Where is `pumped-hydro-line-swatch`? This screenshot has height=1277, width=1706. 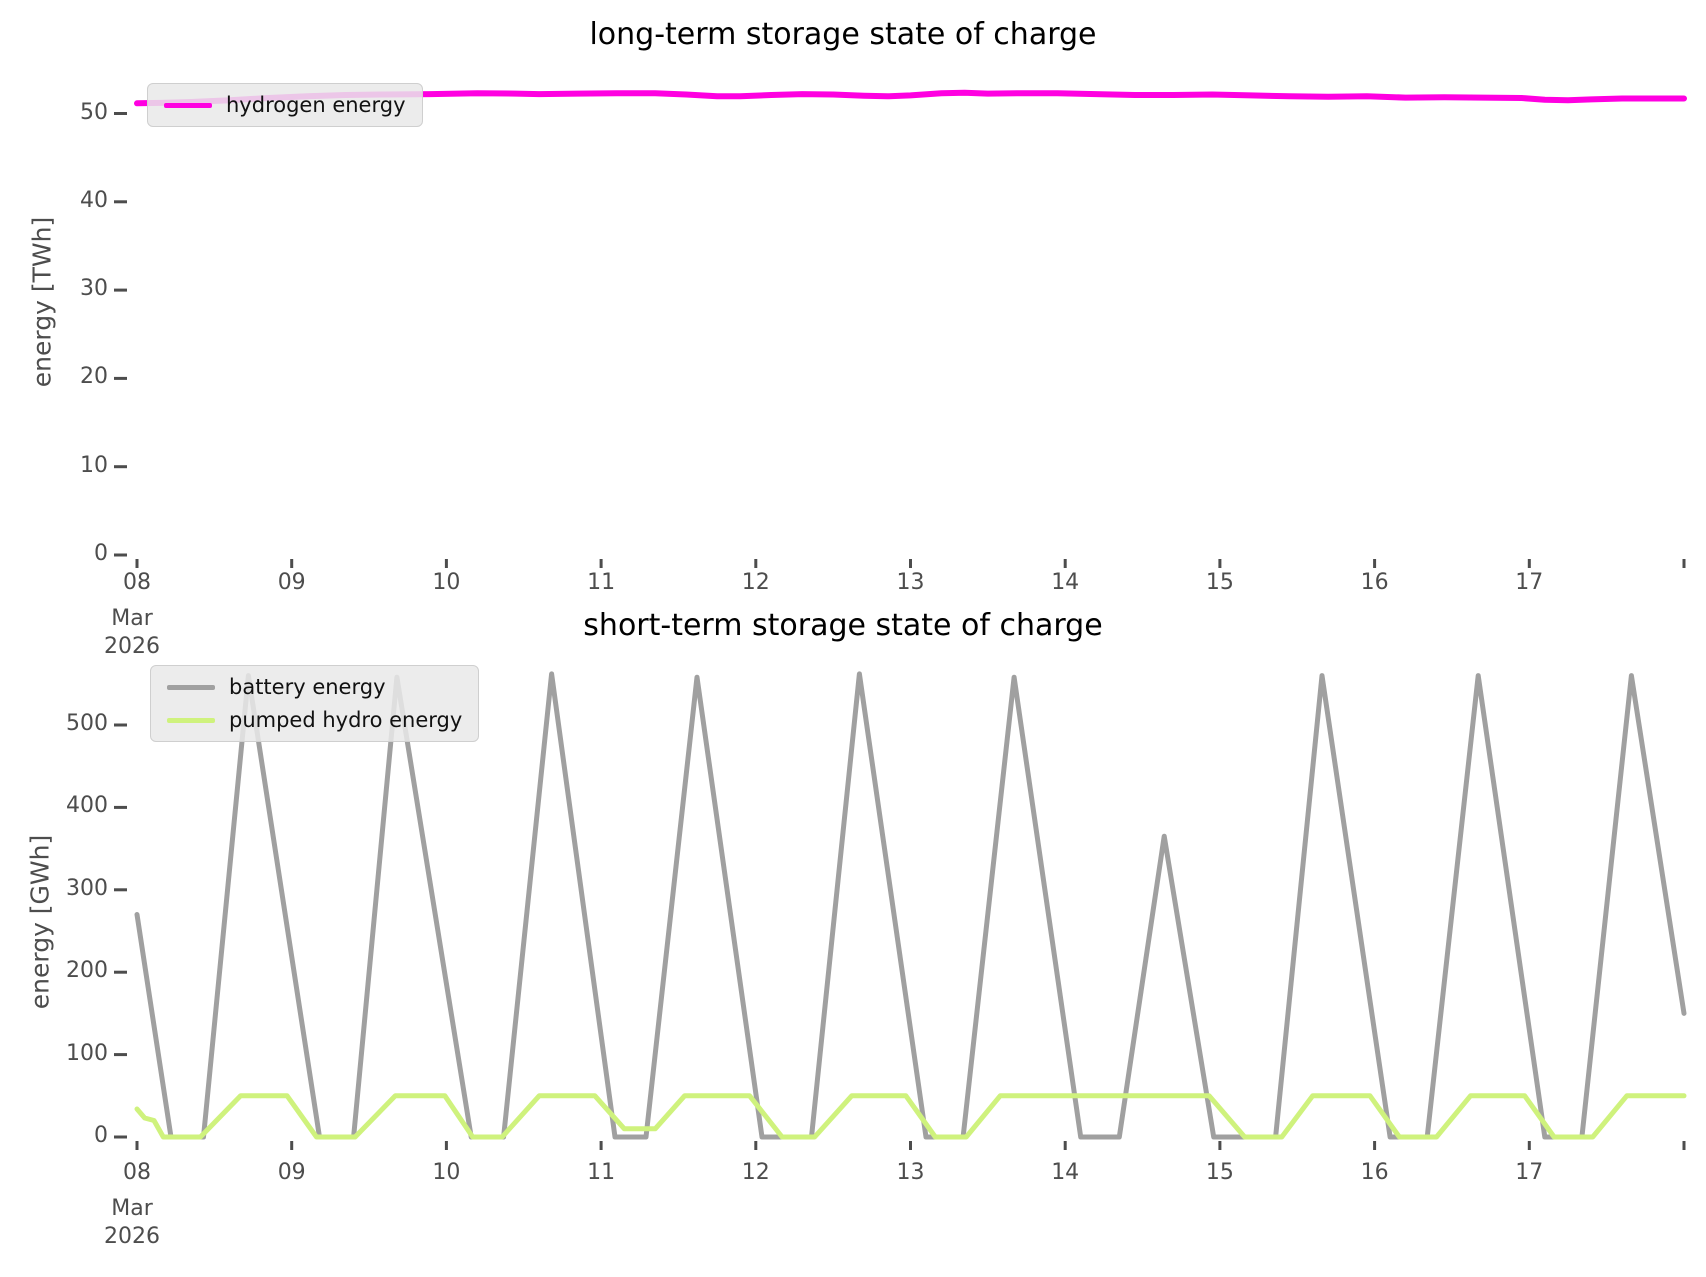 pumped-hydro-line-swatch is located at coordinates (191, 720).